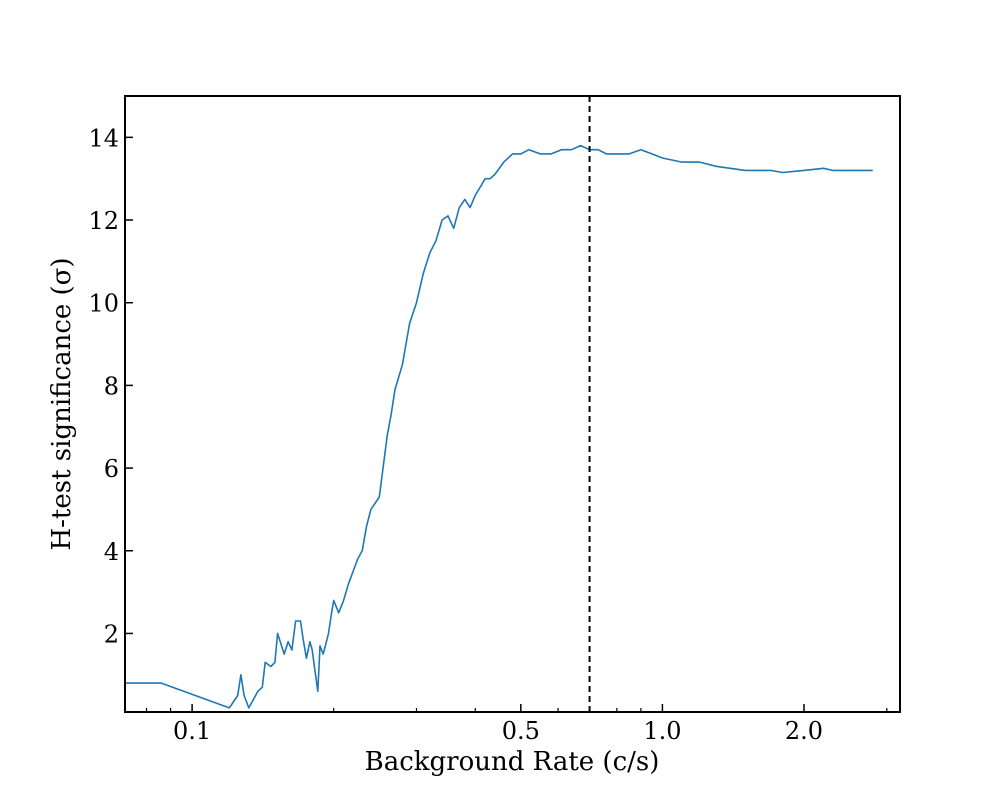 This screenshot has width=1000, height=800. What do you see at coordinates (103, 138) in the screenshot?
I see `y-tick-label: 14` at bounding box center [103, 138].